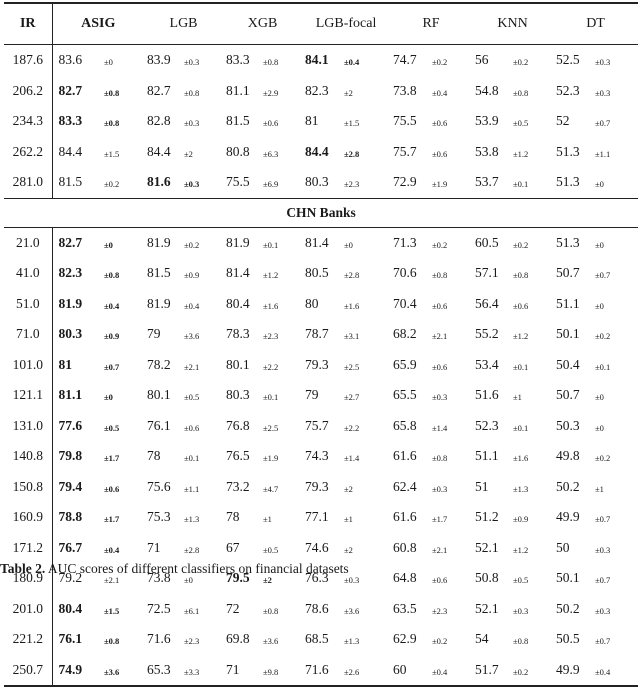 Image resolution: width=640 pixels, height=687 pixels. I want to click on auc-mean: 84.1, so click(317, 60).